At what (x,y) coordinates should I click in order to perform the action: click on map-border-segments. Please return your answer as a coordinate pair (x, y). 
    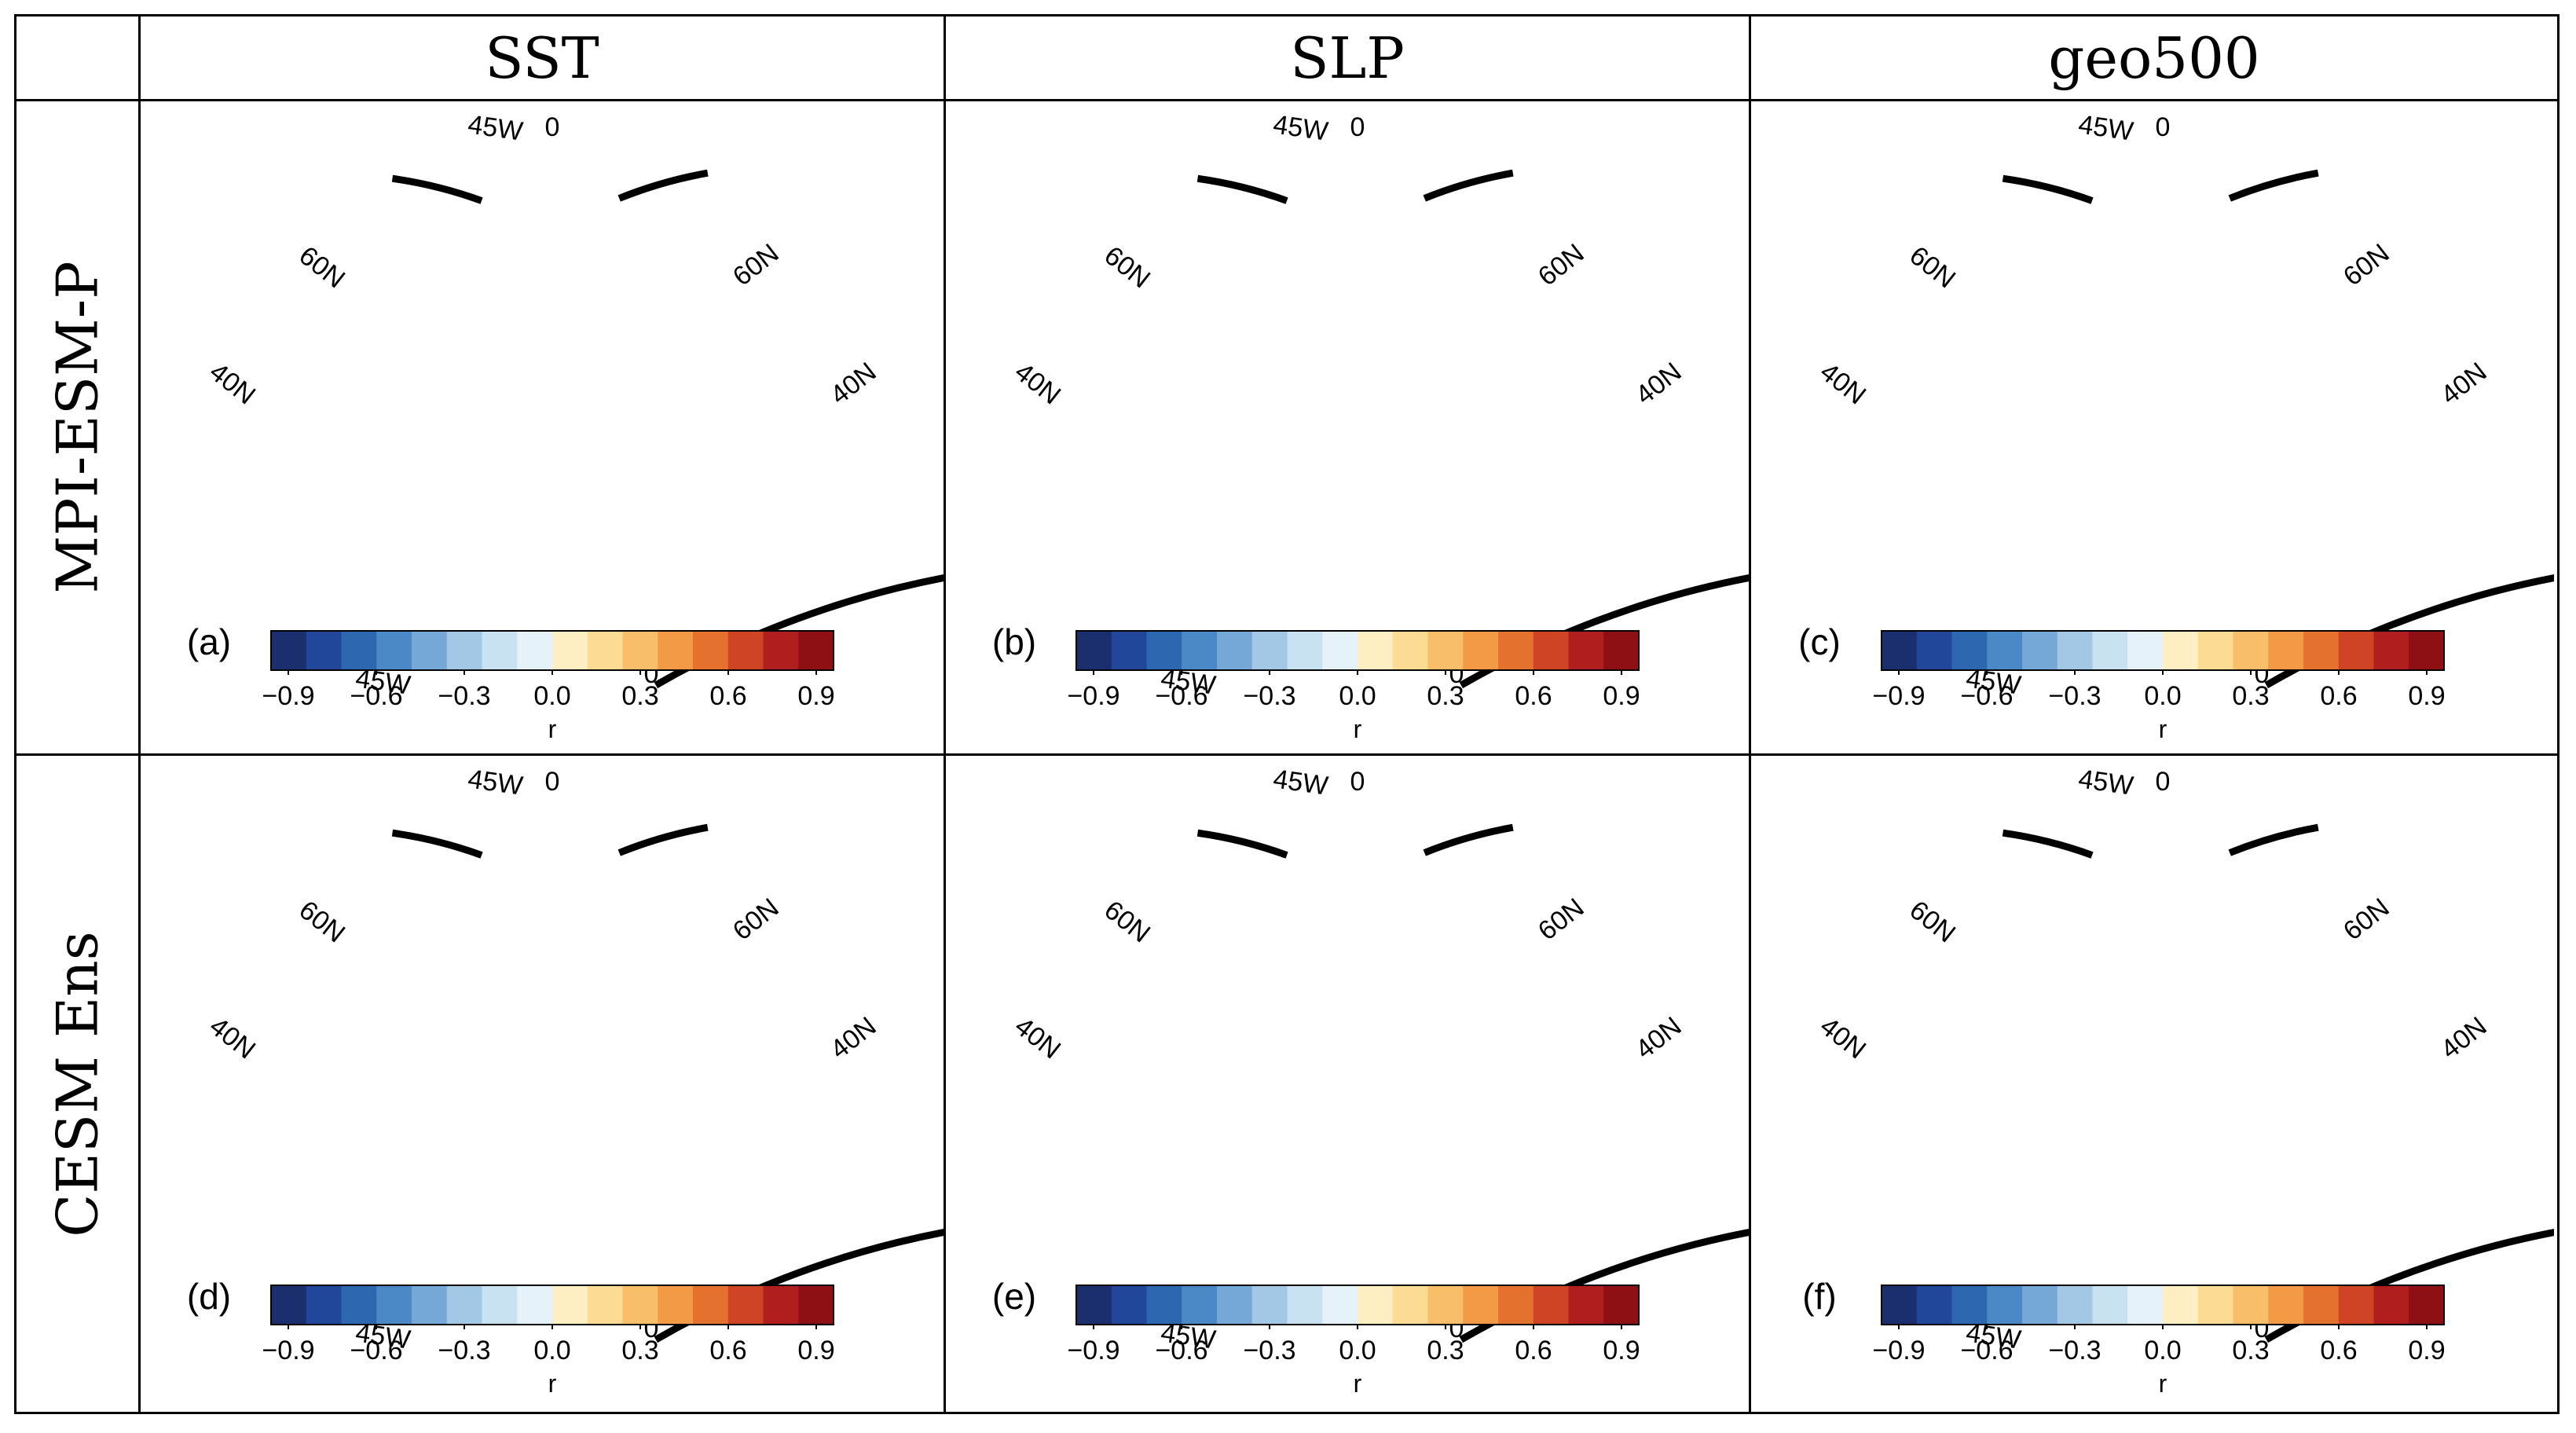
    Looking at the image, I should click on (667, 429).